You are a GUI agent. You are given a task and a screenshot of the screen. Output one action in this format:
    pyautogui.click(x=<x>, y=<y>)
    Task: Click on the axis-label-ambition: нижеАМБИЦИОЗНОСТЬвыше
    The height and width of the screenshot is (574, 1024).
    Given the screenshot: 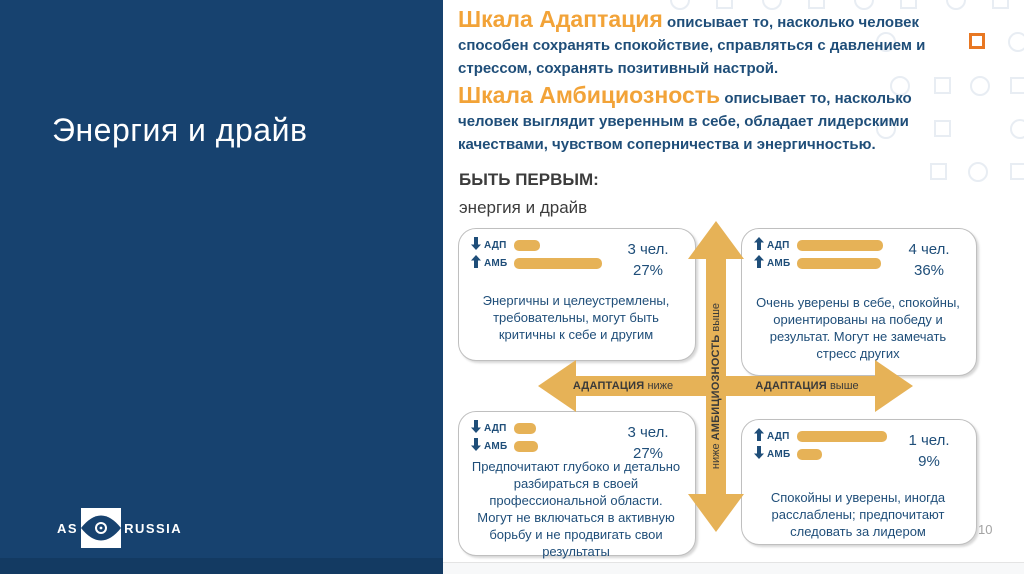 What is the action you would take?
    pyautogui.click(x=716, y=386)
    